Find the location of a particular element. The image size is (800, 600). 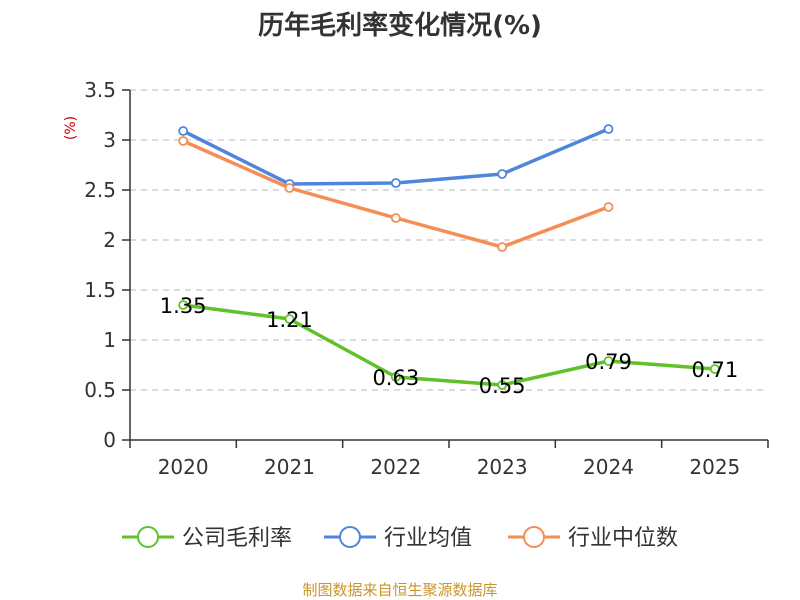

x-tick-label: 2021 is located at coordinates (289, 467).